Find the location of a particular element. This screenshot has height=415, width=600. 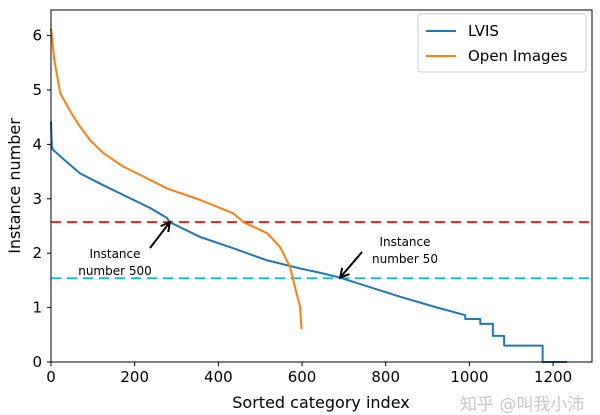

annotation-50-line1: Instance is located at coordinates (404, 242).